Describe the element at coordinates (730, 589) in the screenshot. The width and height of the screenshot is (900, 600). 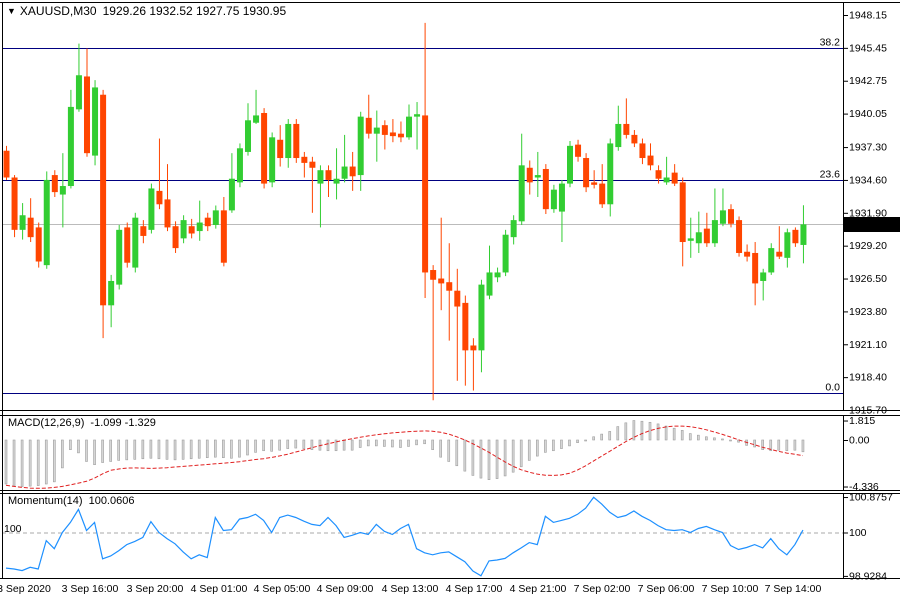
I see `svg-text: 7 Sep 10:00` at that location.